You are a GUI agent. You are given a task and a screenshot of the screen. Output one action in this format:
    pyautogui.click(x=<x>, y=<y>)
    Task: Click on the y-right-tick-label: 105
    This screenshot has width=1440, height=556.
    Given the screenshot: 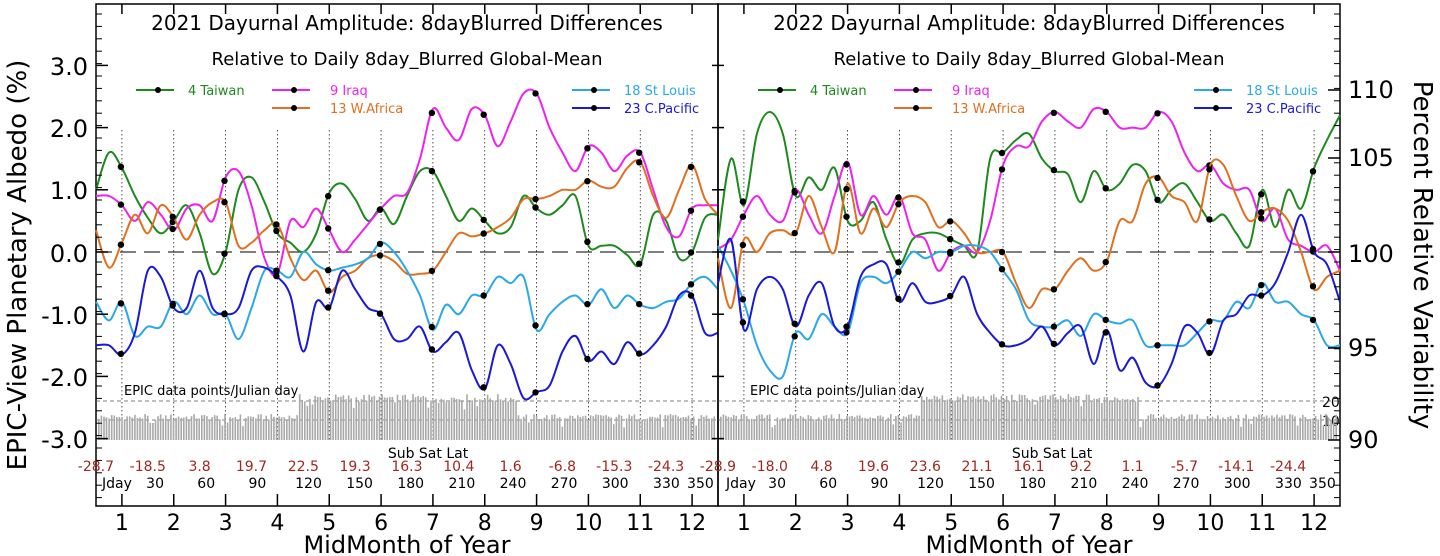 What is the action you would take?
    pyautogui.click(x=1371, y=158)
    